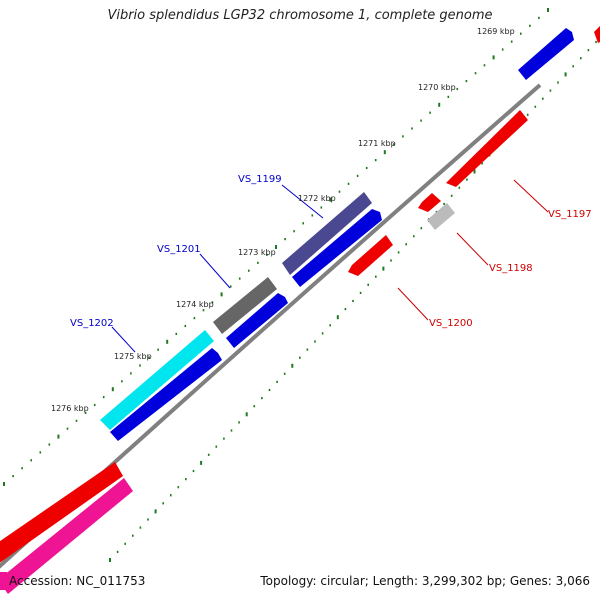 This screenshot has height=600, width=600. I want to click on gene-VS_1199-cds, so click(337, 248).